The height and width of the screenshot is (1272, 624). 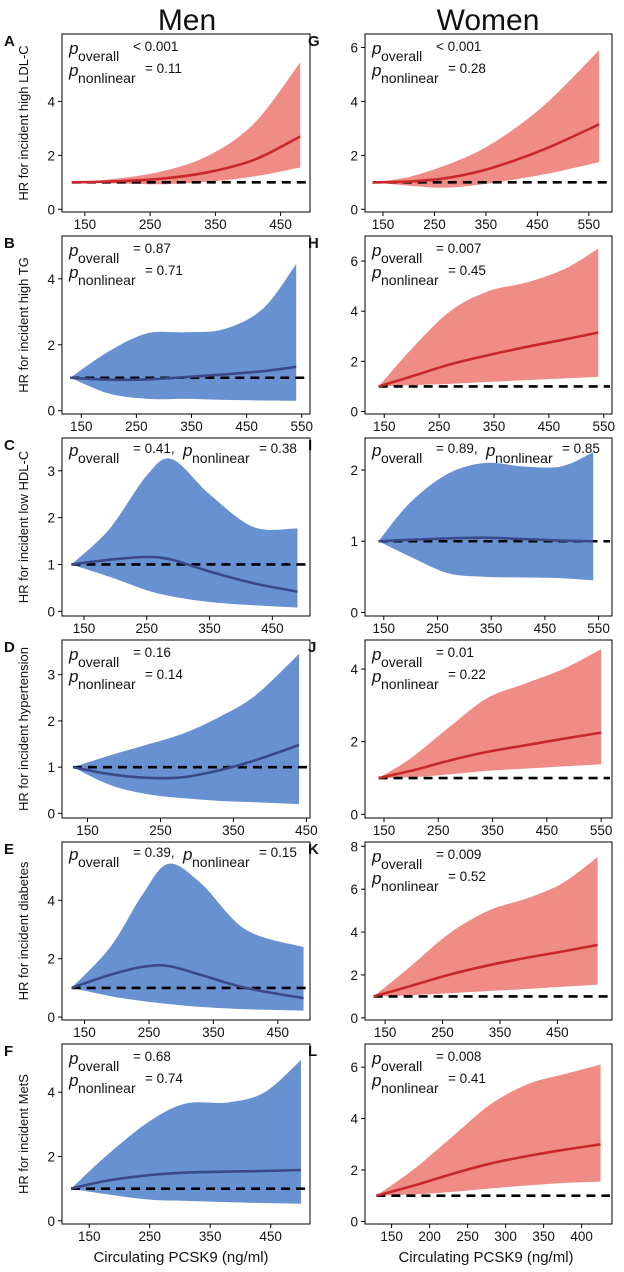 What do you see at coordinates (458, 1056) in the screenshot?
I see `p-value-overall-l: = 0.008` at bounding box center [458, 1056].